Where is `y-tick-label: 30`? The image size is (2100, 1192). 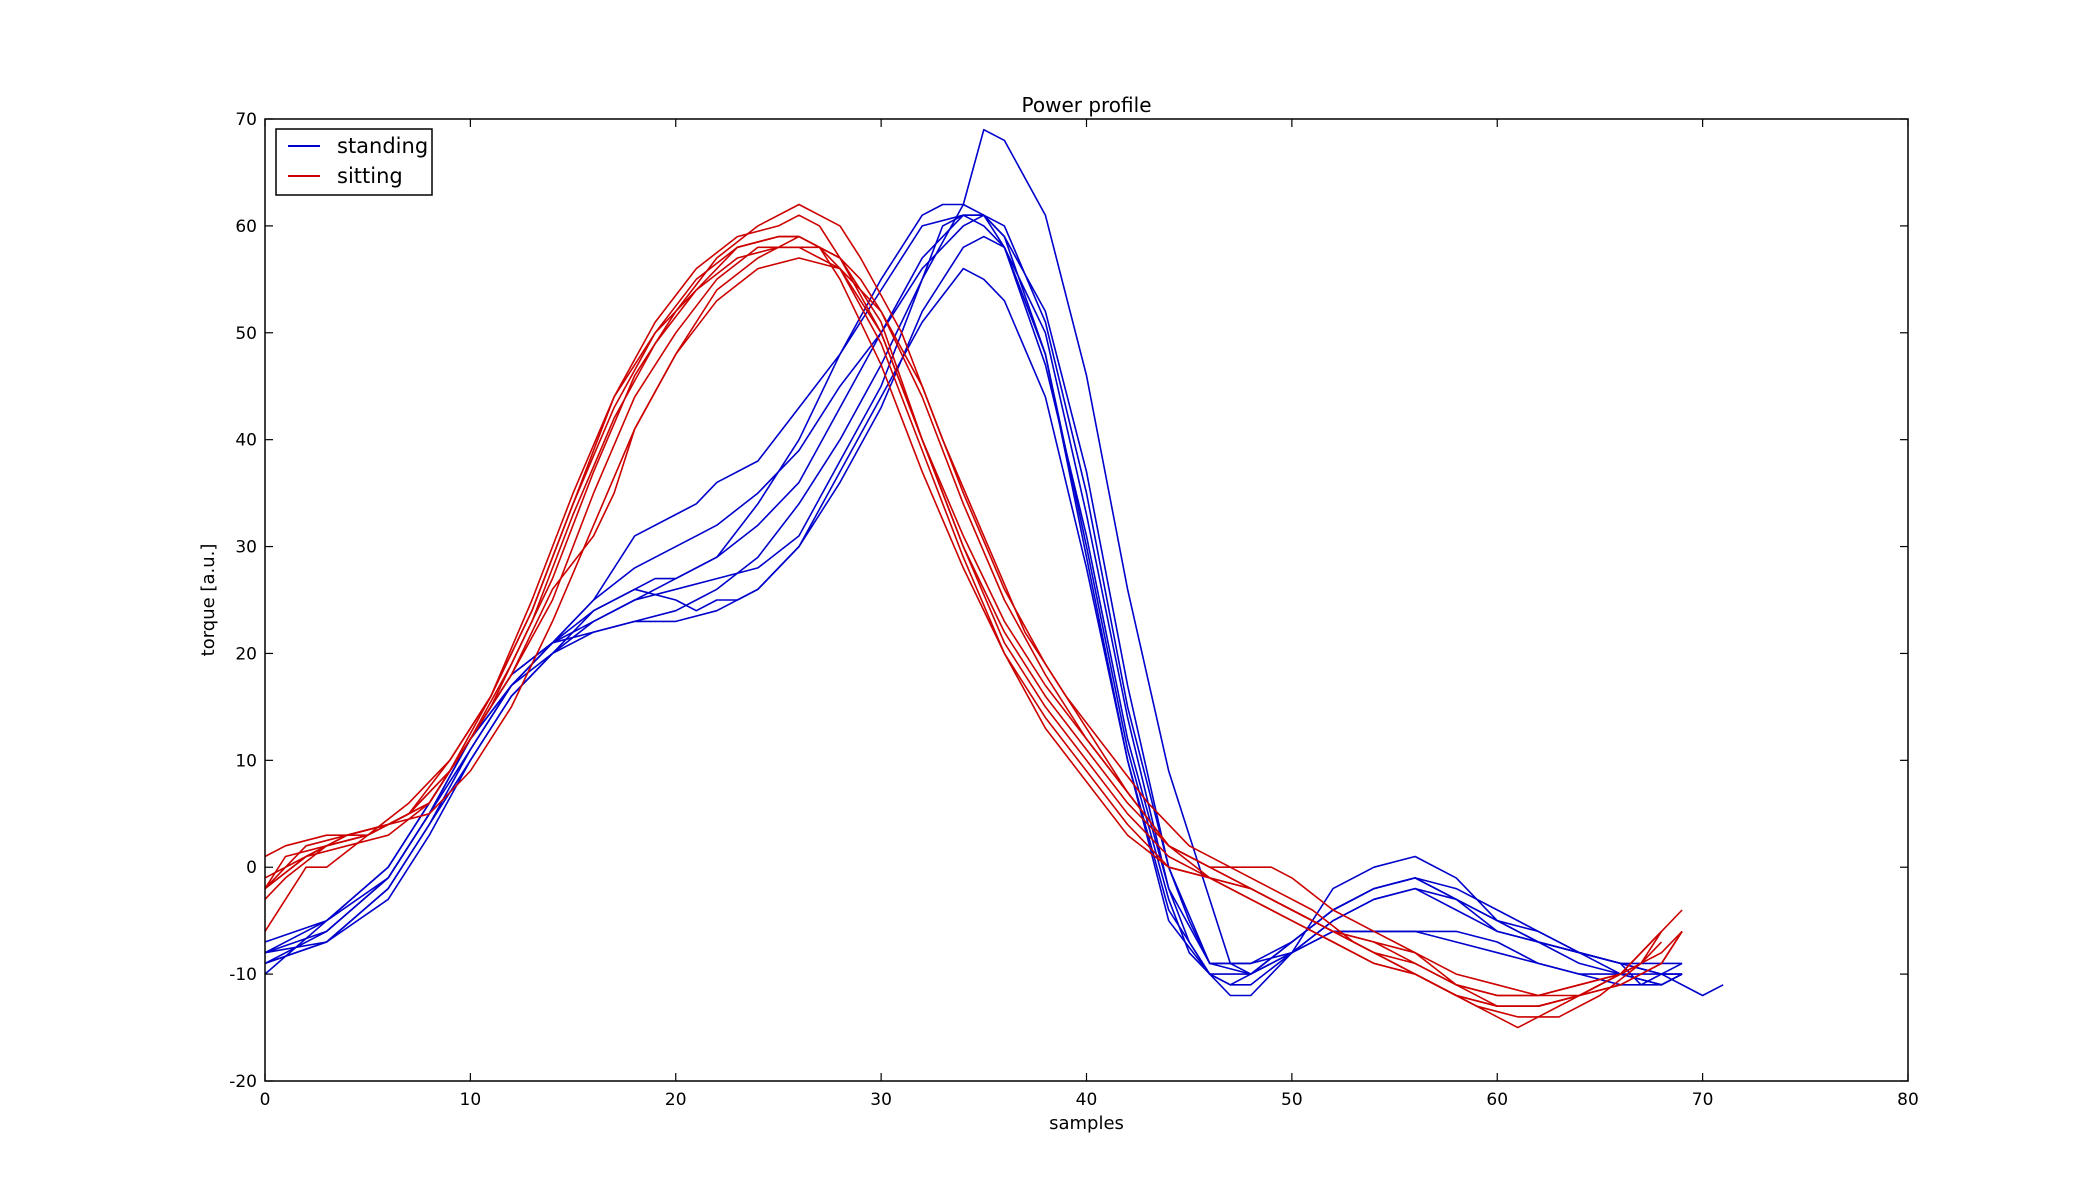 y-tick-label: 30 is located at coordinates (246, 548).